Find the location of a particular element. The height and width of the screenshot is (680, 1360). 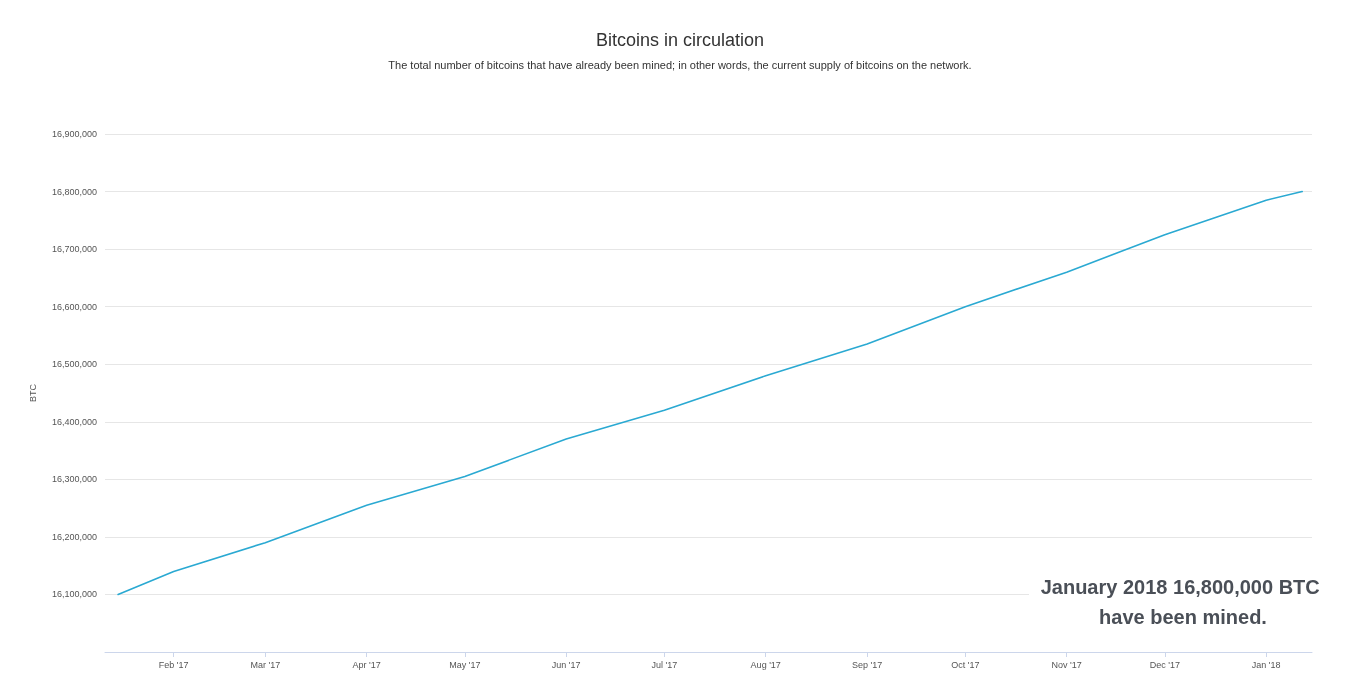

annotation: January 2018 16,800,000 BTC have been mined. is located at coordinates (1183, 602).